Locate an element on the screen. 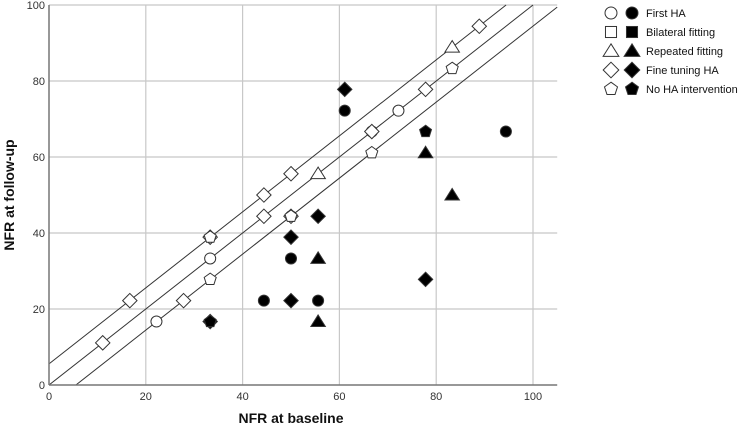  legend-item-repeated-fitting: Repeated fitting is located at coordinates (662, 50).